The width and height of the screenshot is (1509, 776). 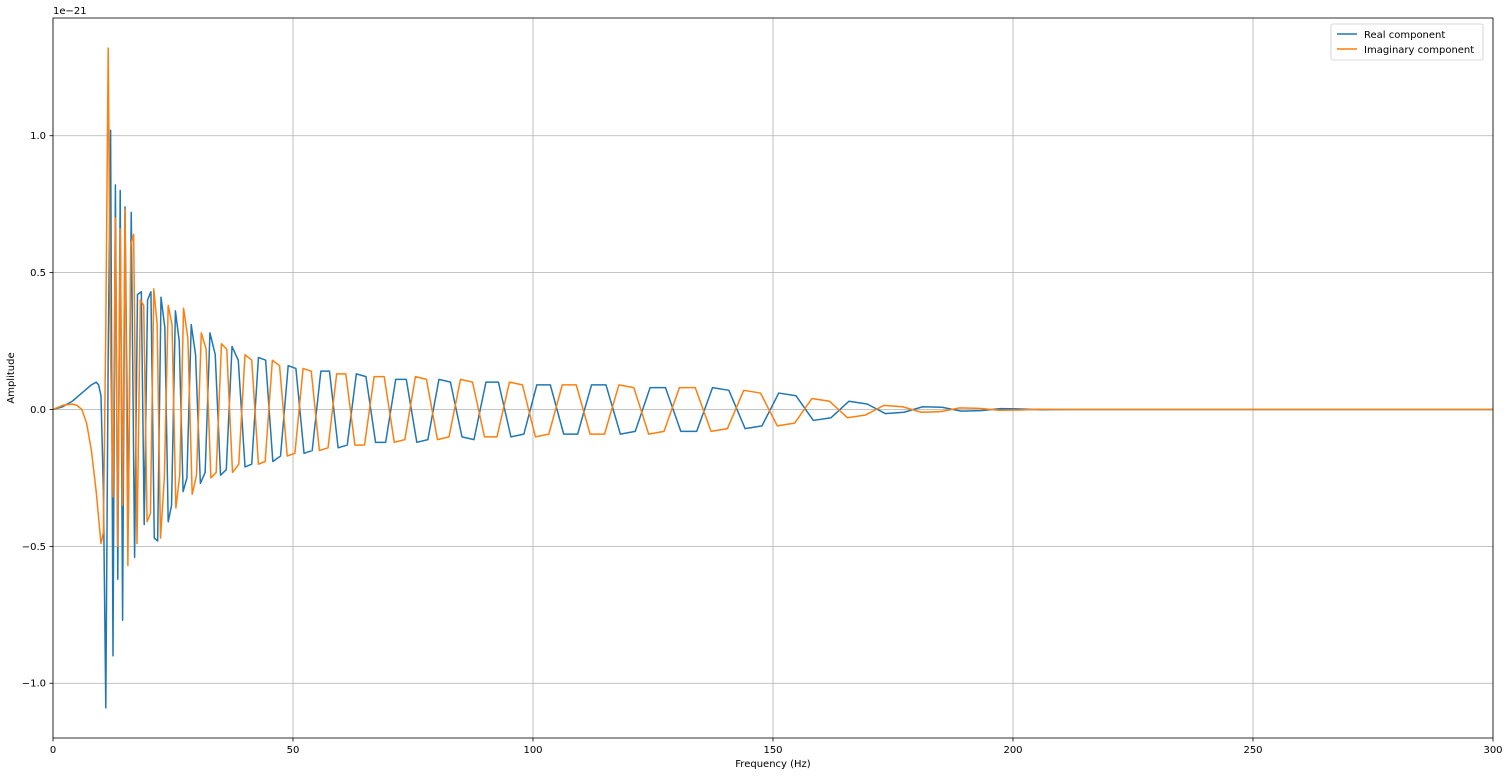 I want to click on x-tick-label: 150, so click(x=772, y=750).